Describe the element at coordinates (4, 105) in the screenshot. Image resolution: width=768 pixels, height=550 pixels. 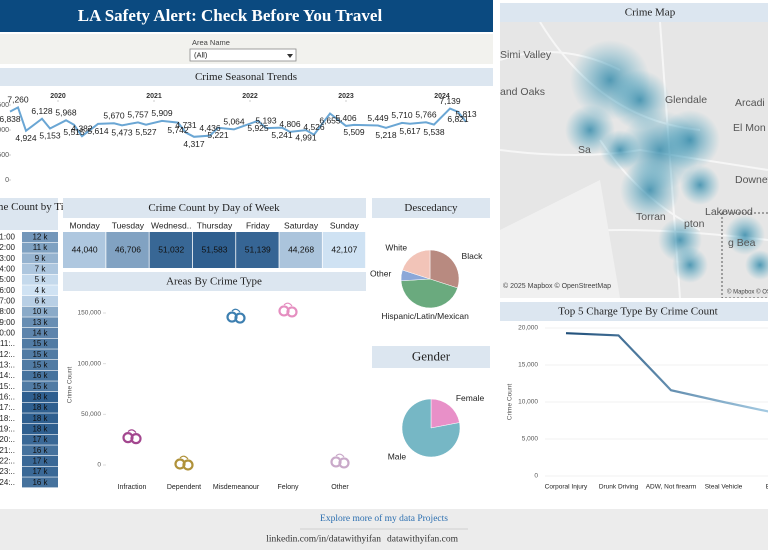
I see `y-tick-label: 7,500` at that location.